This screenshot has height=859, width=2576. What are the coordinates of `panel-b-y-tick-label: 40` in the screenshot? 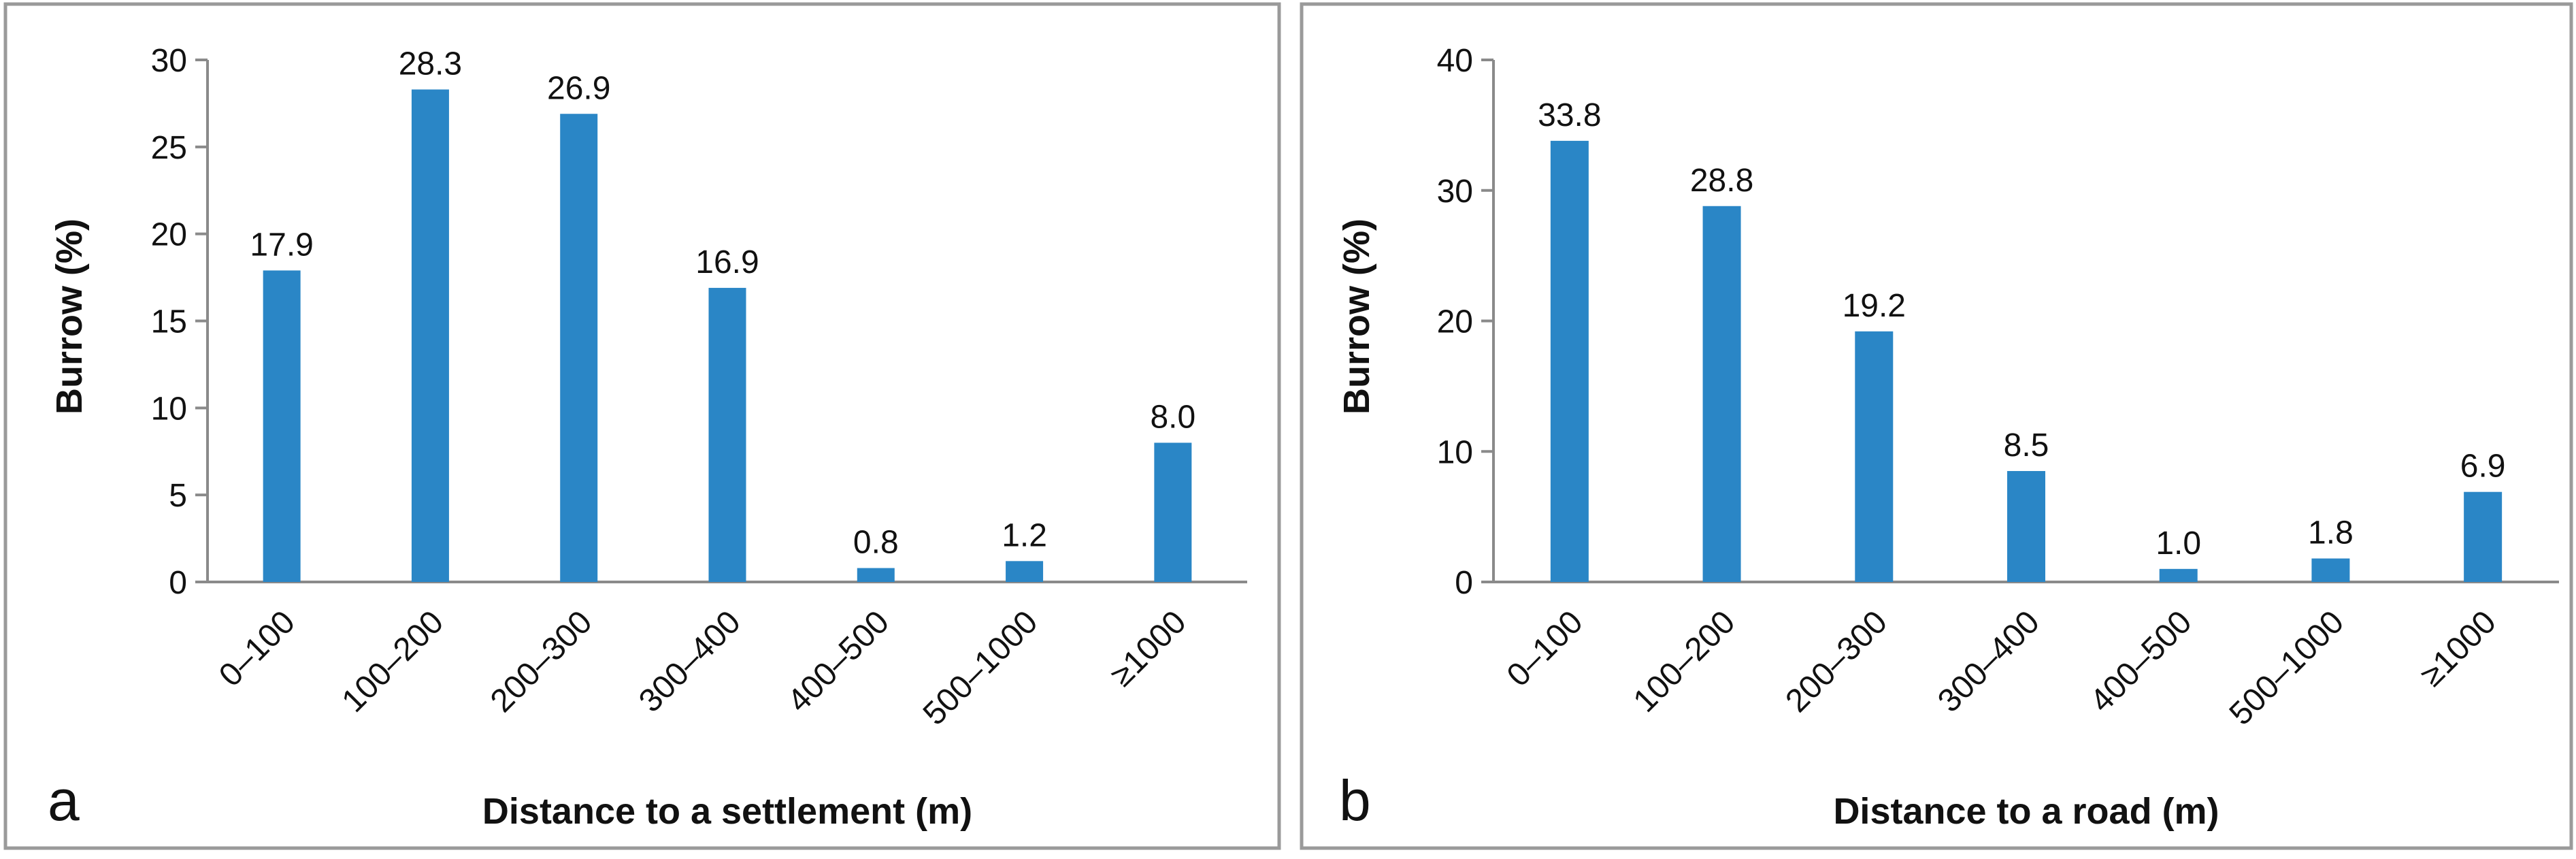 It's located at (1455, 61).